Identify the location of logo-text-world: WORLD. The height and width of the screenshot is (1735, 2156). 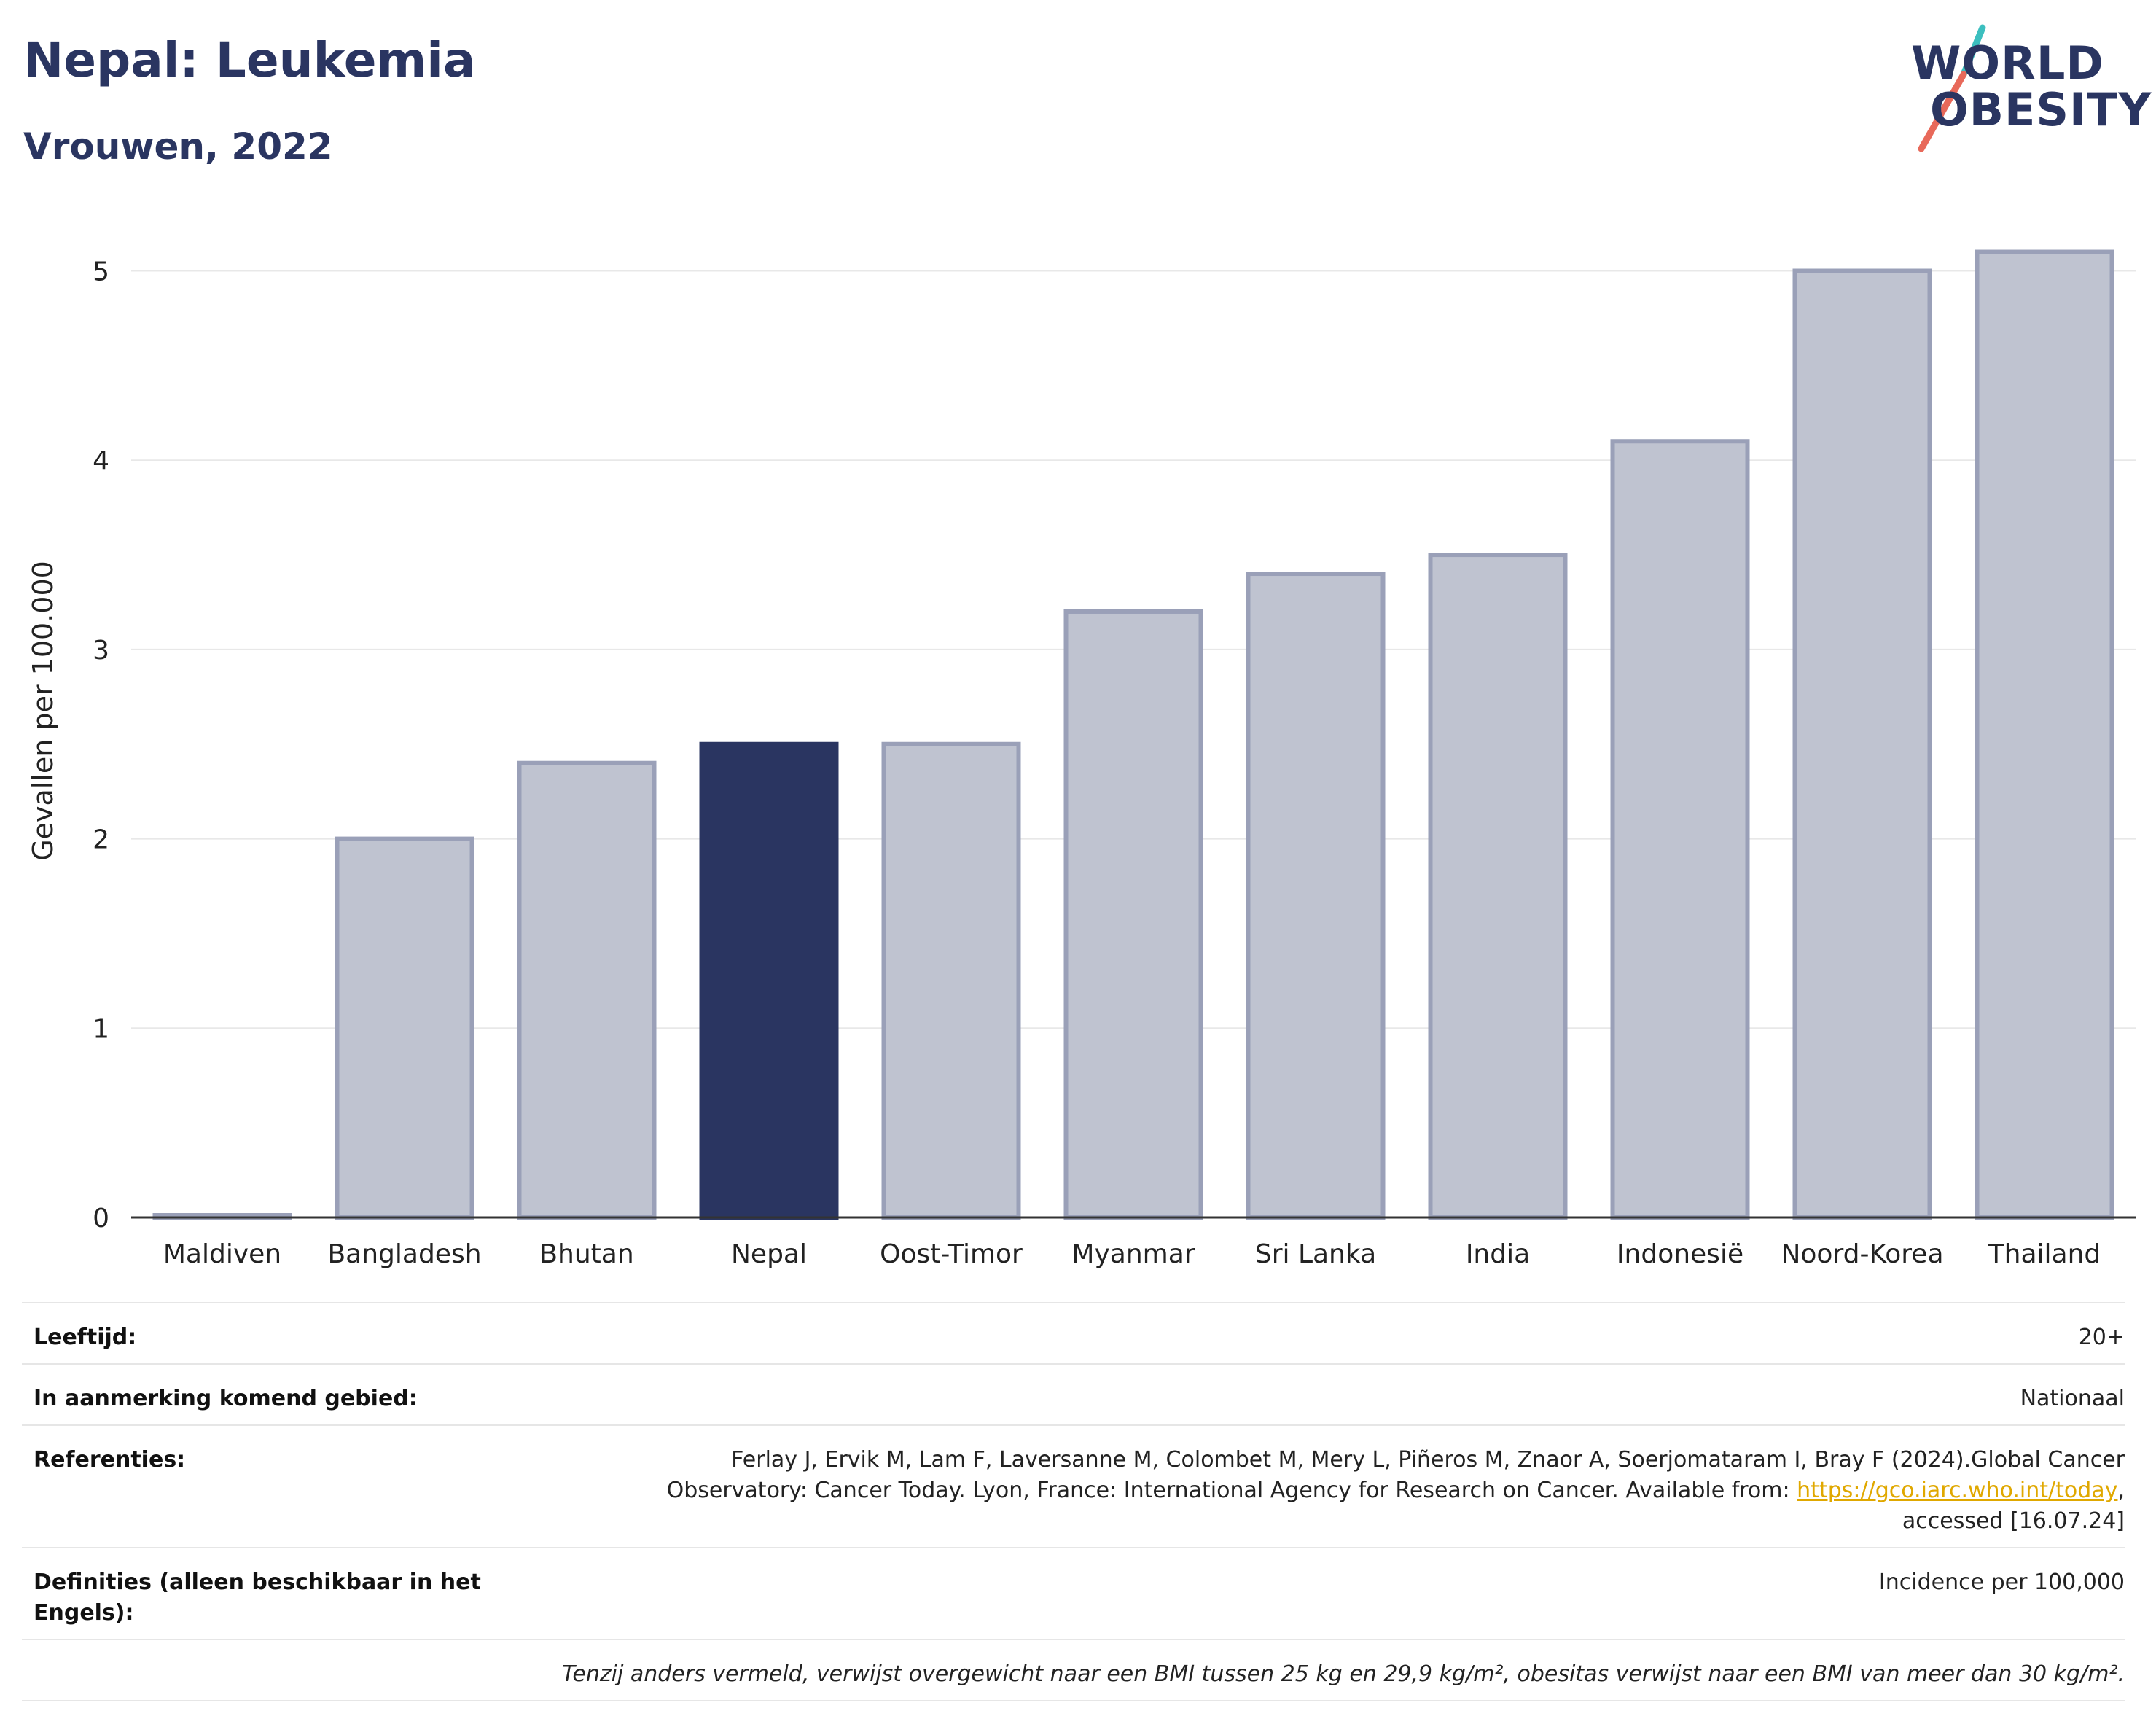
(2008, 63).